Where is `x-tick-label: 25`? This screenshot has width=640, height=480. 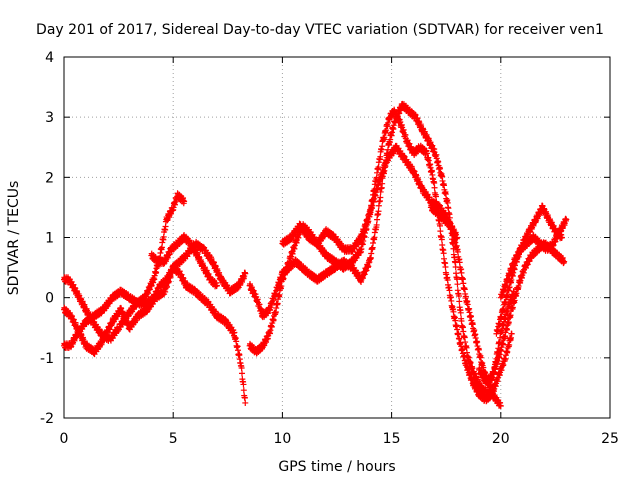
x-tick-label: 25 is located at coordinates (610, 439).